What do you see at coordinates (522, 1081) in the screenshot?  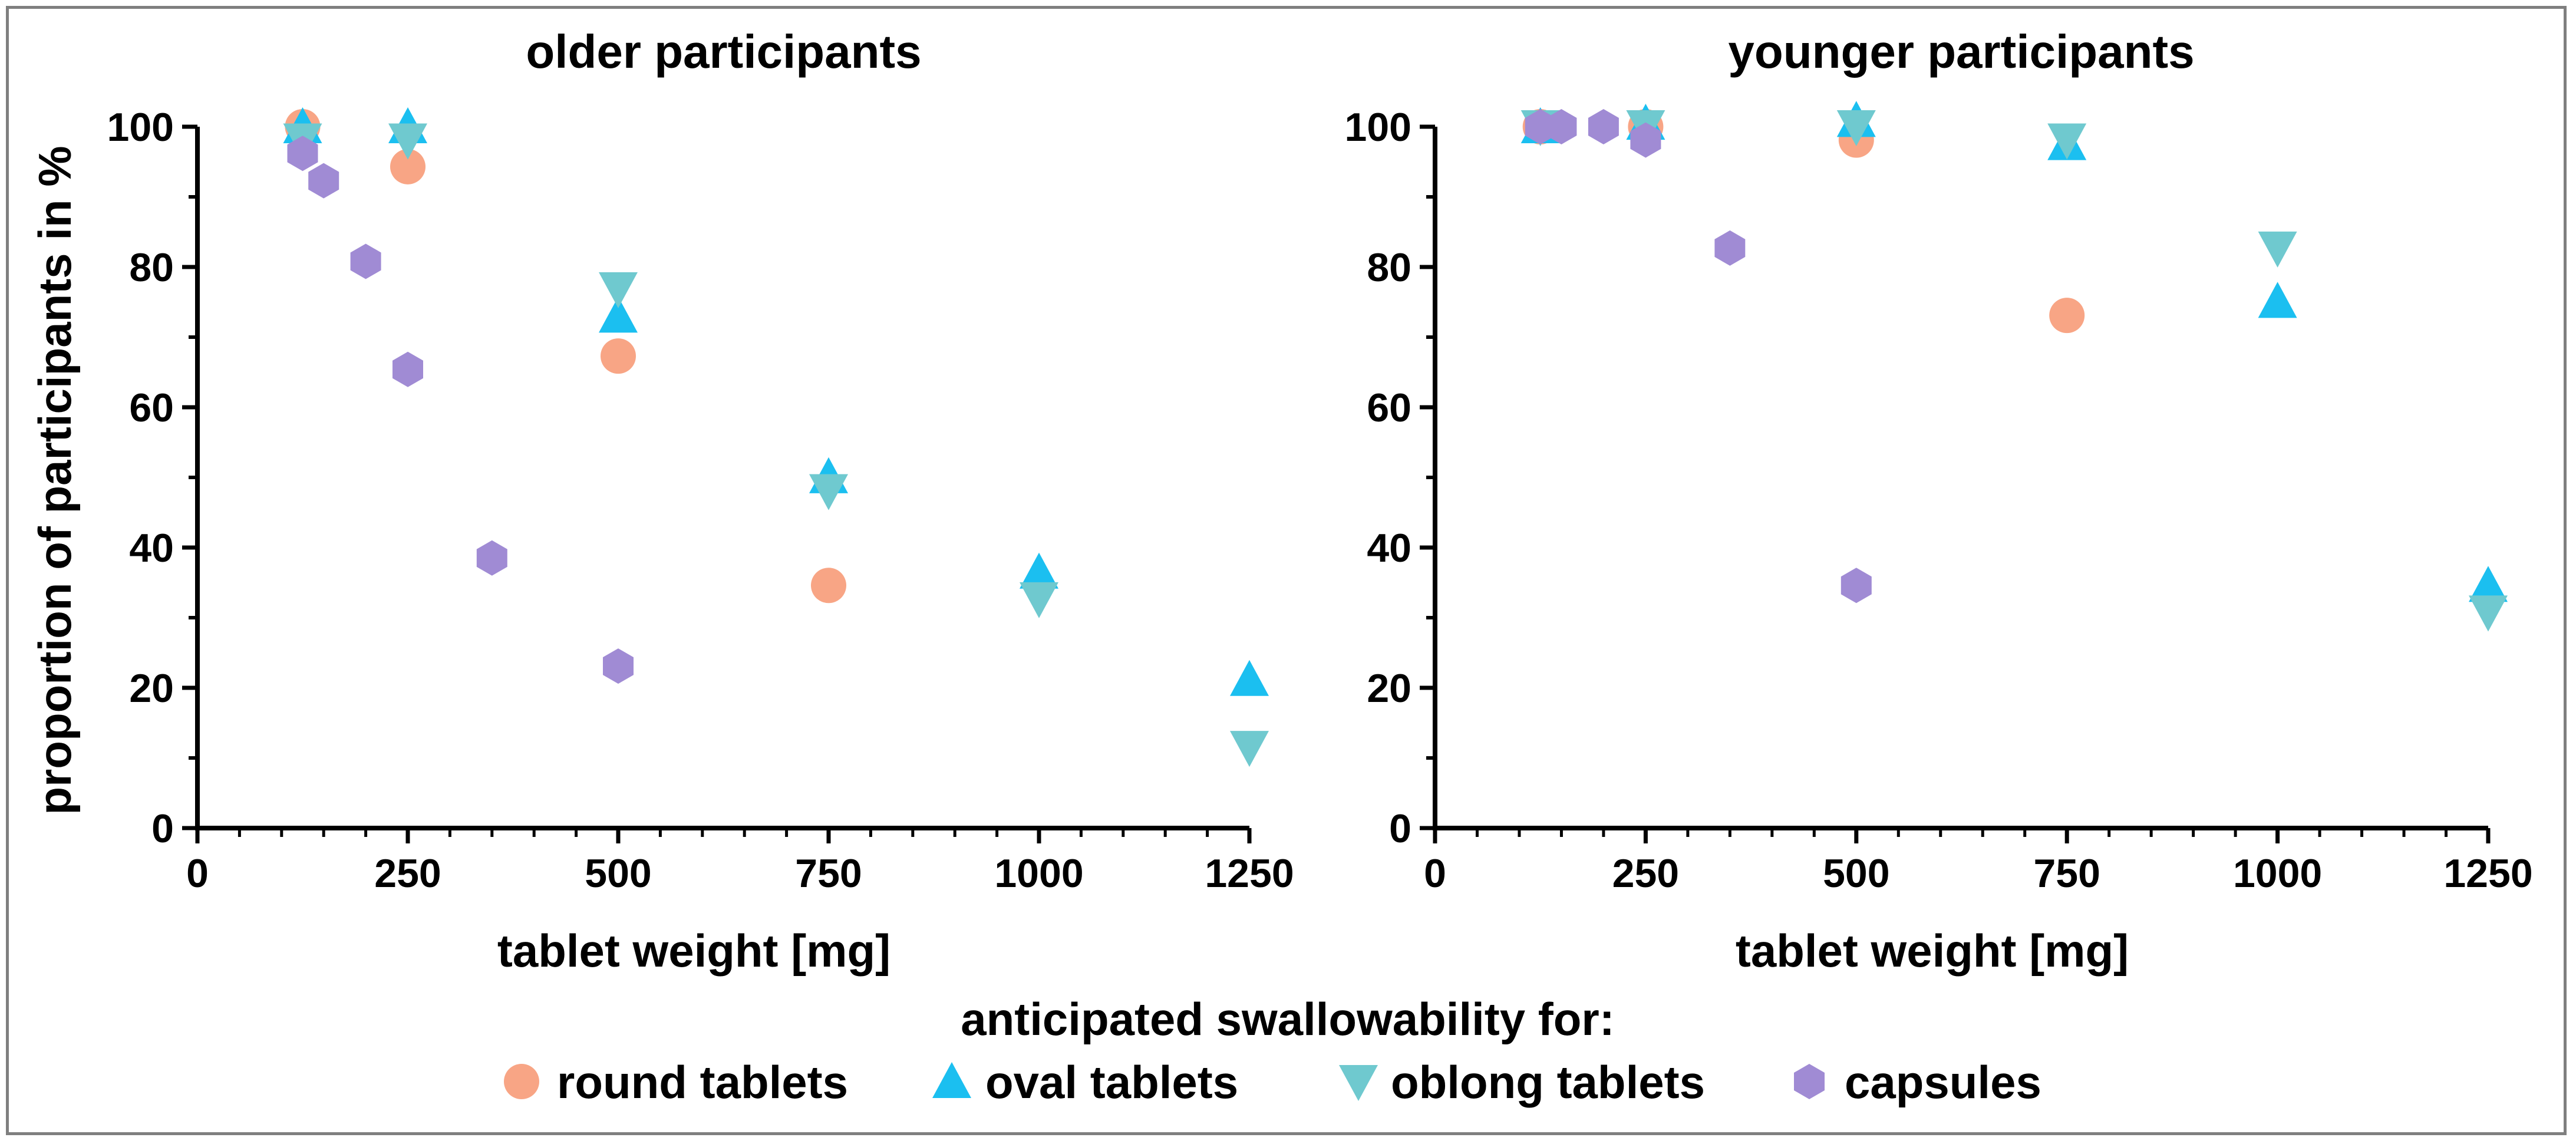 I see `legend-marker-round` at bounding box center [522, 1081].